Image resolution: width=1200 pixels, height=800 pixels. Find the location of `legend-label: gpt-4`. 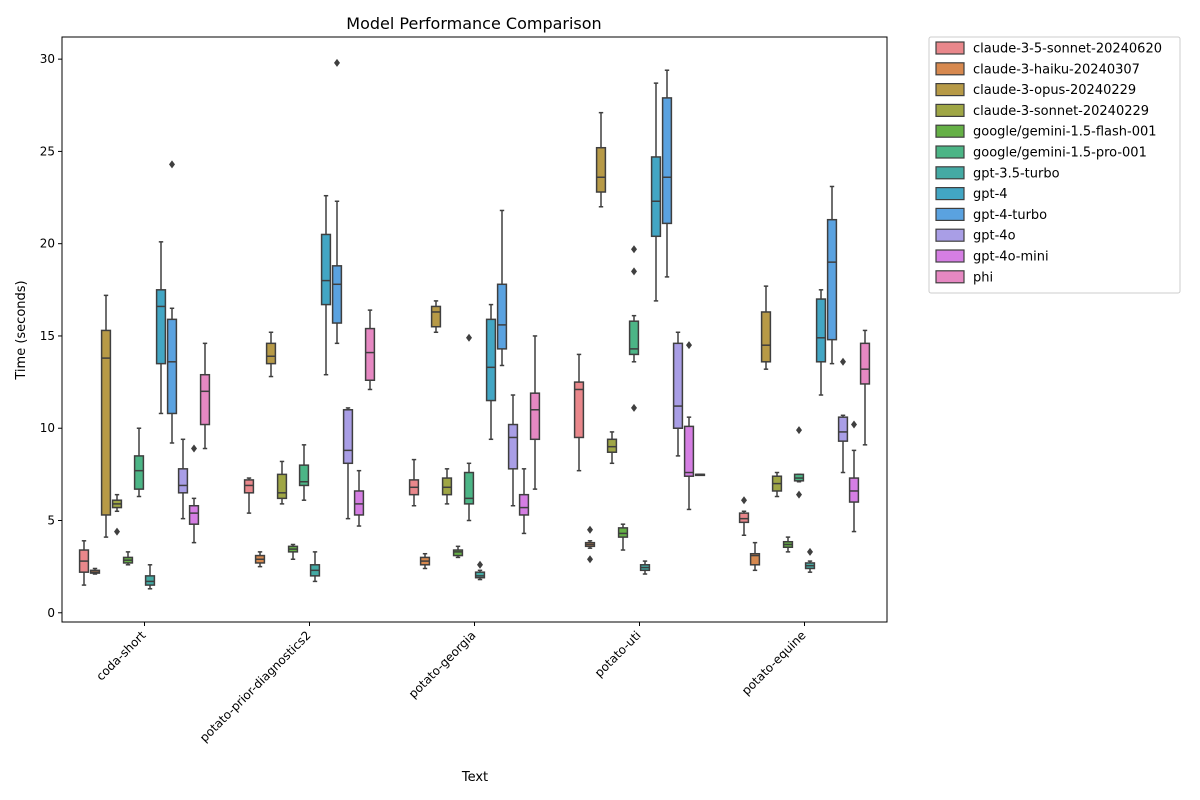

legend-label: gpt-4 is located at coordinates (990, 194).